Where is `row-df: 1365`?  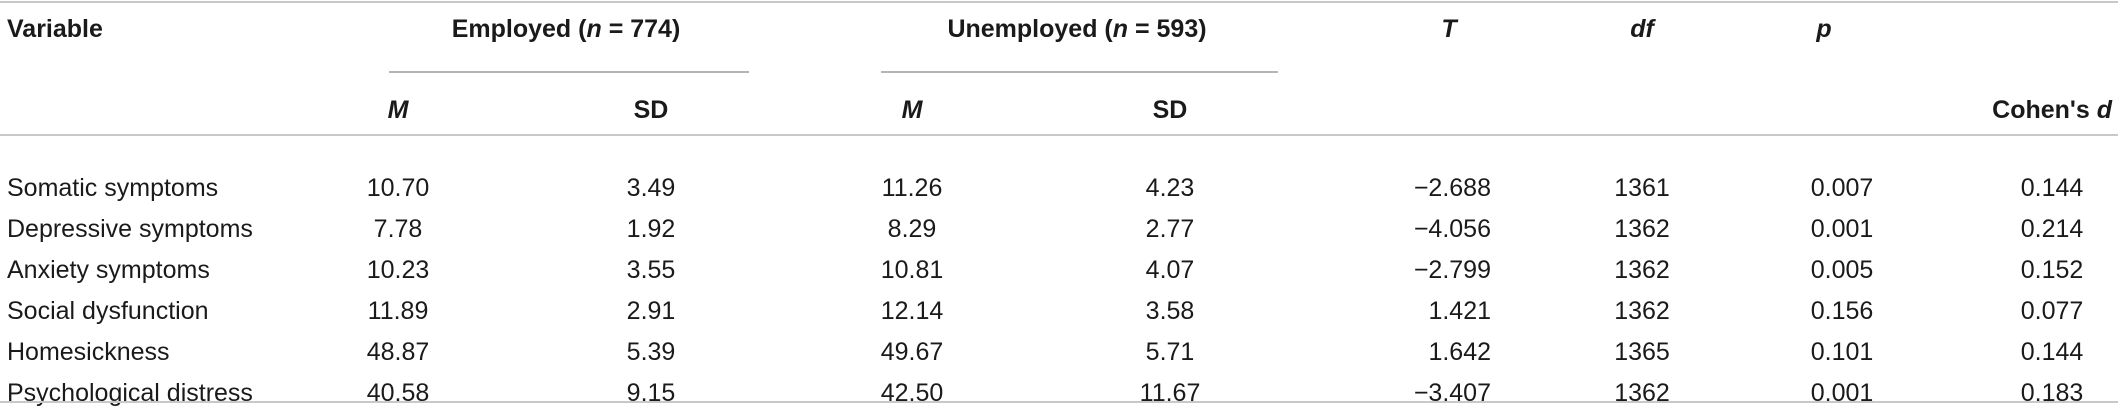
row-df: 1365 is located at coordinates (1642, 352).